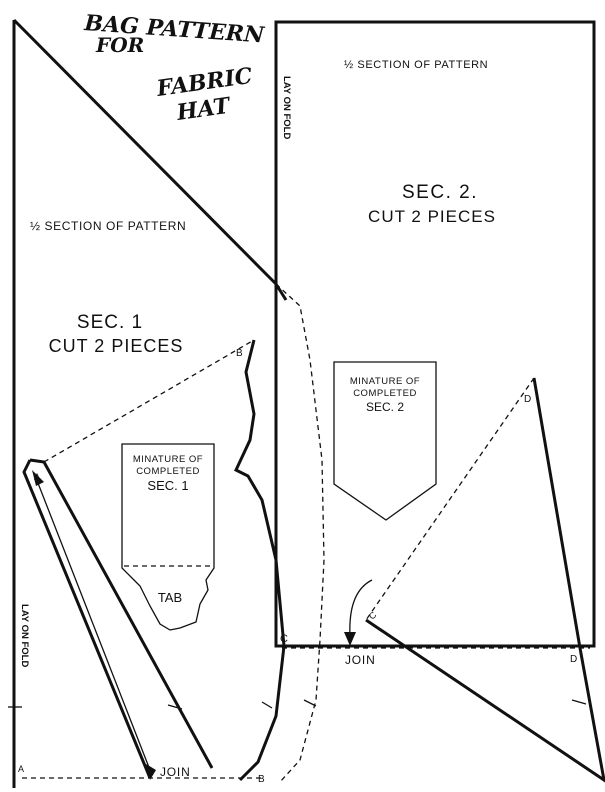  I want to click on miniature-section-2-outline, so click(385, 441).